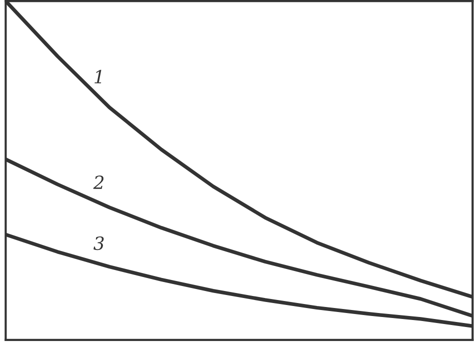 The height and width of the screenshot is (342, 474). Describe the element at coordinates (99, 243) in the screenshot. I see `series-label: 3` at that location.